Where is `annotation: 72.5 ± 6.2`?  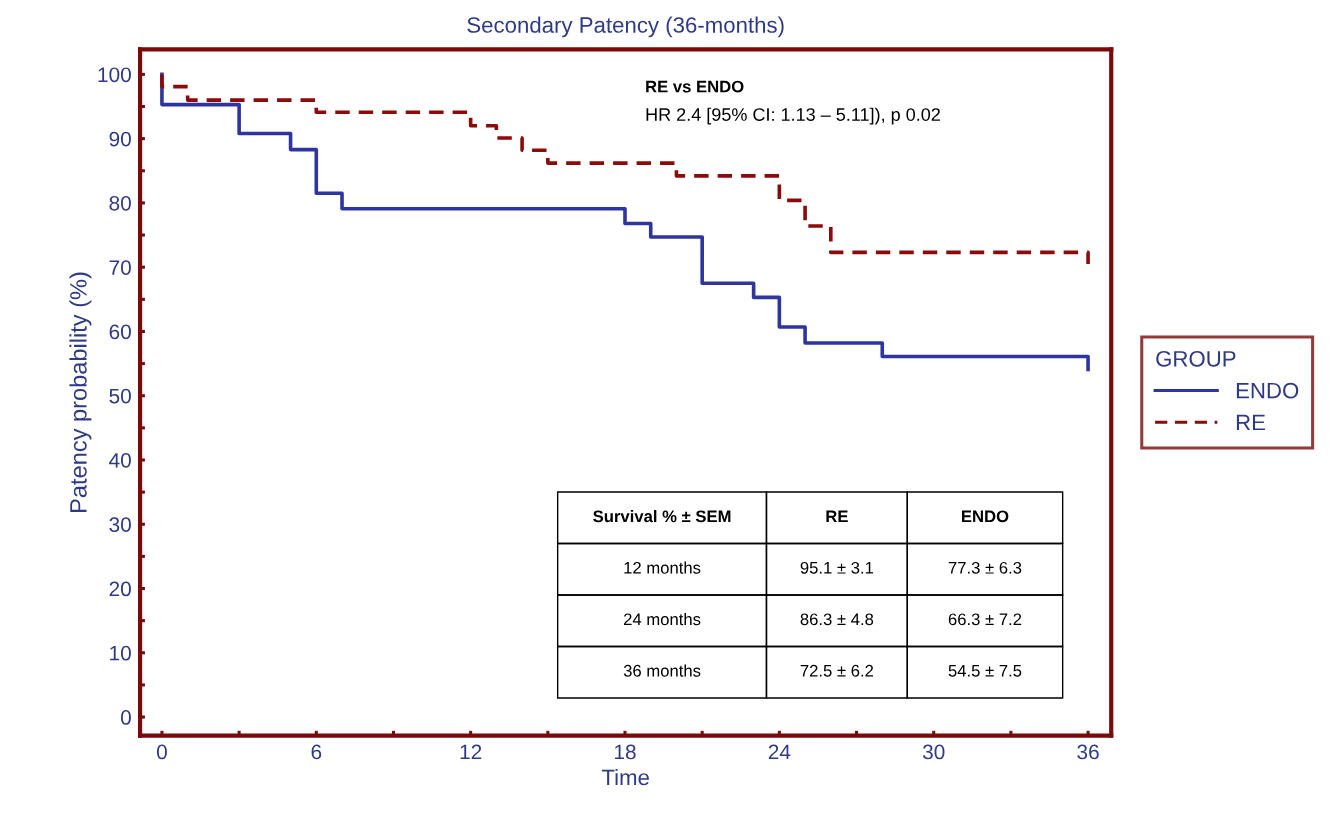
annotation: 72.5 ± 6.2 is located at coordinates (837, 670).